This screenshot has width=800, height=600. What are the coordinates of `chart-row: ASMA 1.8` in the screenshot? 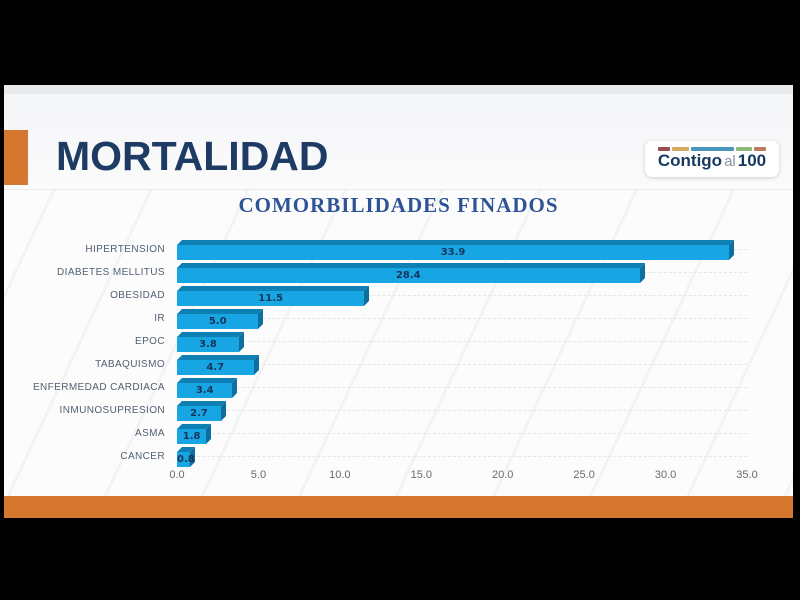 It's located at (398, 433).